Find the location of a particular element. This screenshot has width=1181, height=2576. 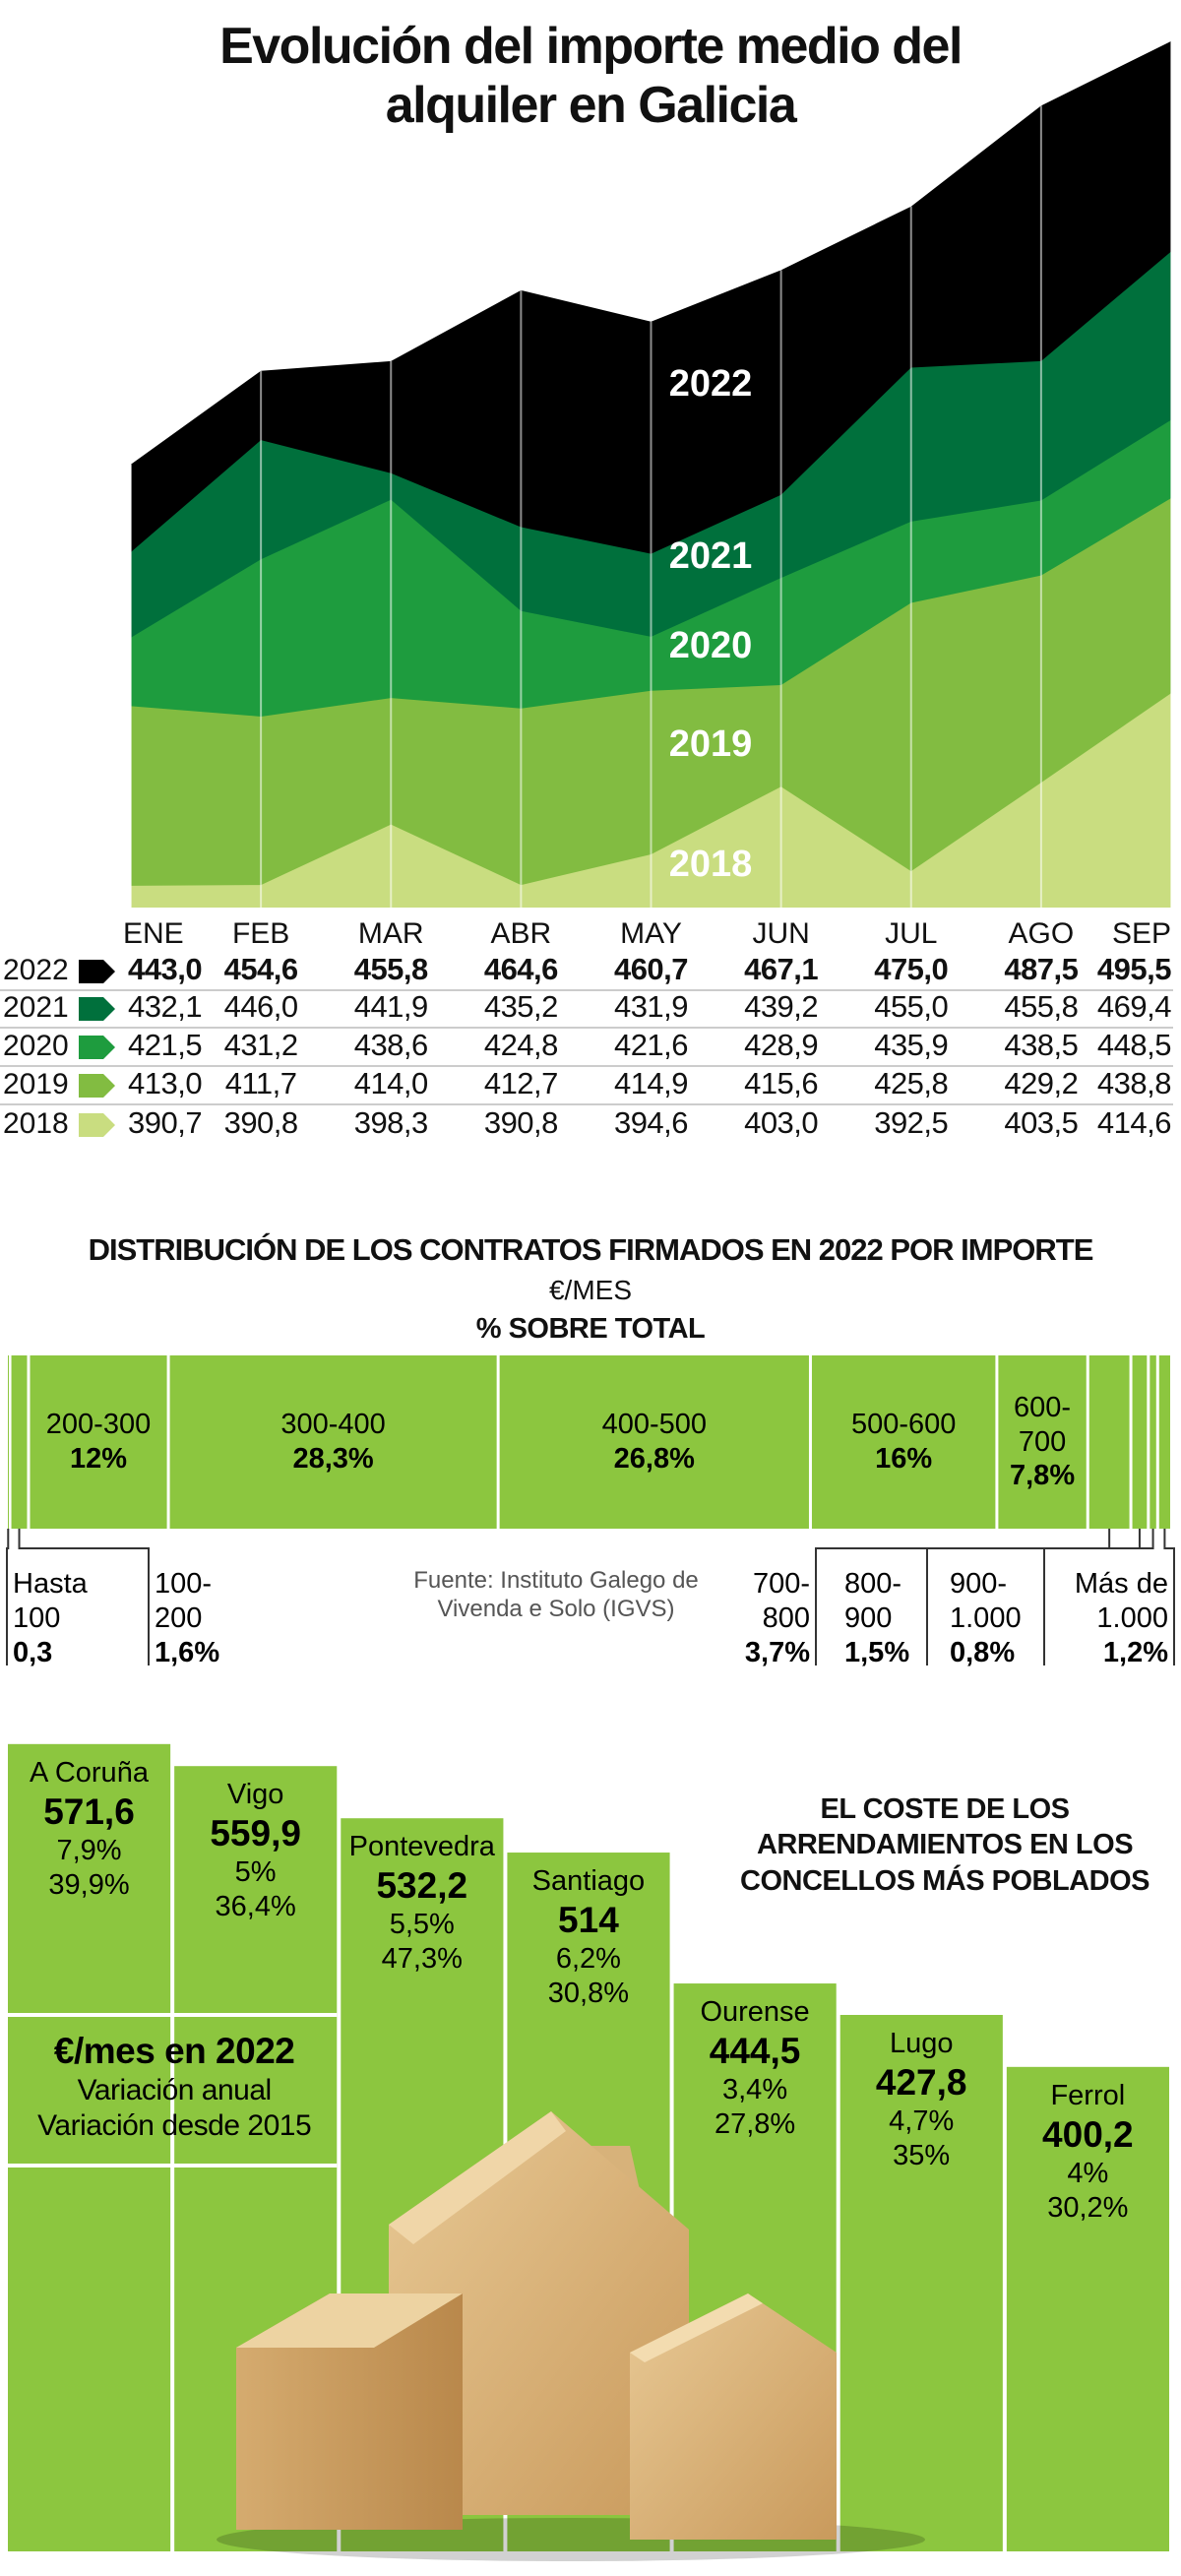

segment-label: 400-500 26,8% is located at coordinates (654, 1442).